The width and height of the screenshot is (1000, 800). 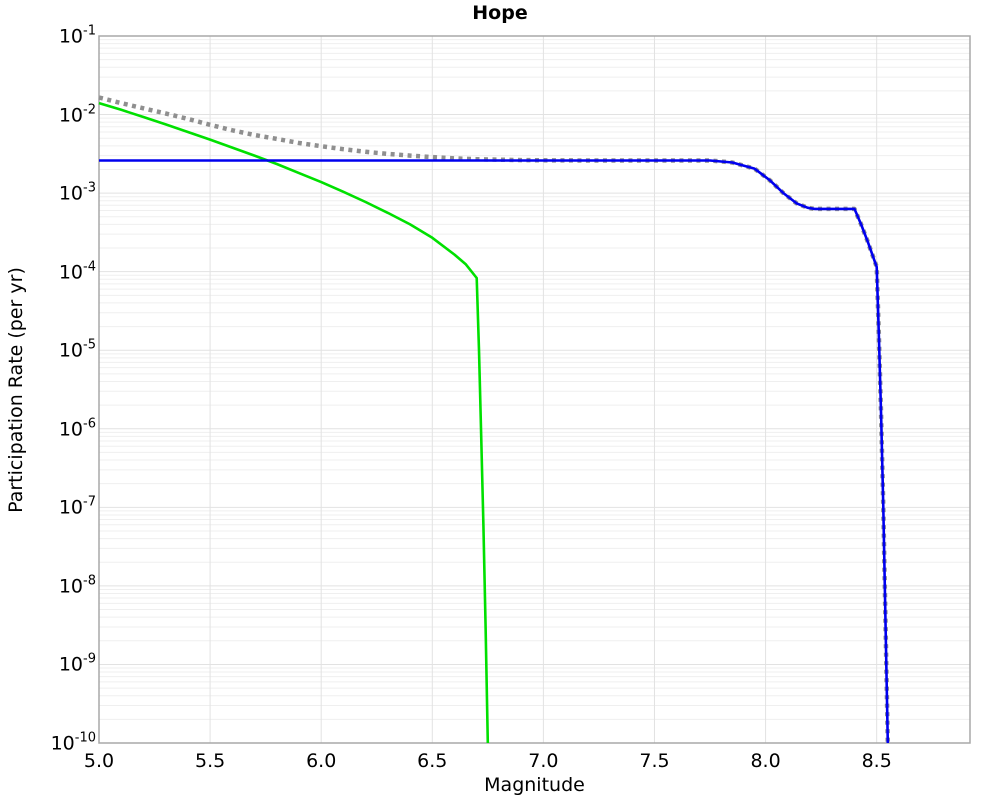 What do you see at coordinates (99, 761) in the screenshot?
I see `x-tick-label: 5.0` at bounding box center [99, 761].